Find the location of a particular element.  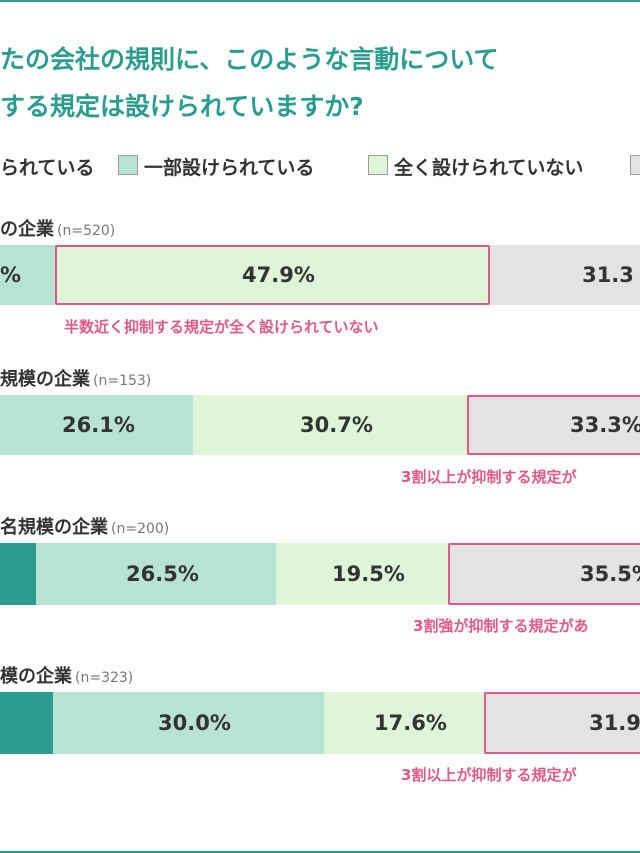

group-label-2: 規模の企業 (n=153) is located at coordinates (75, 378).